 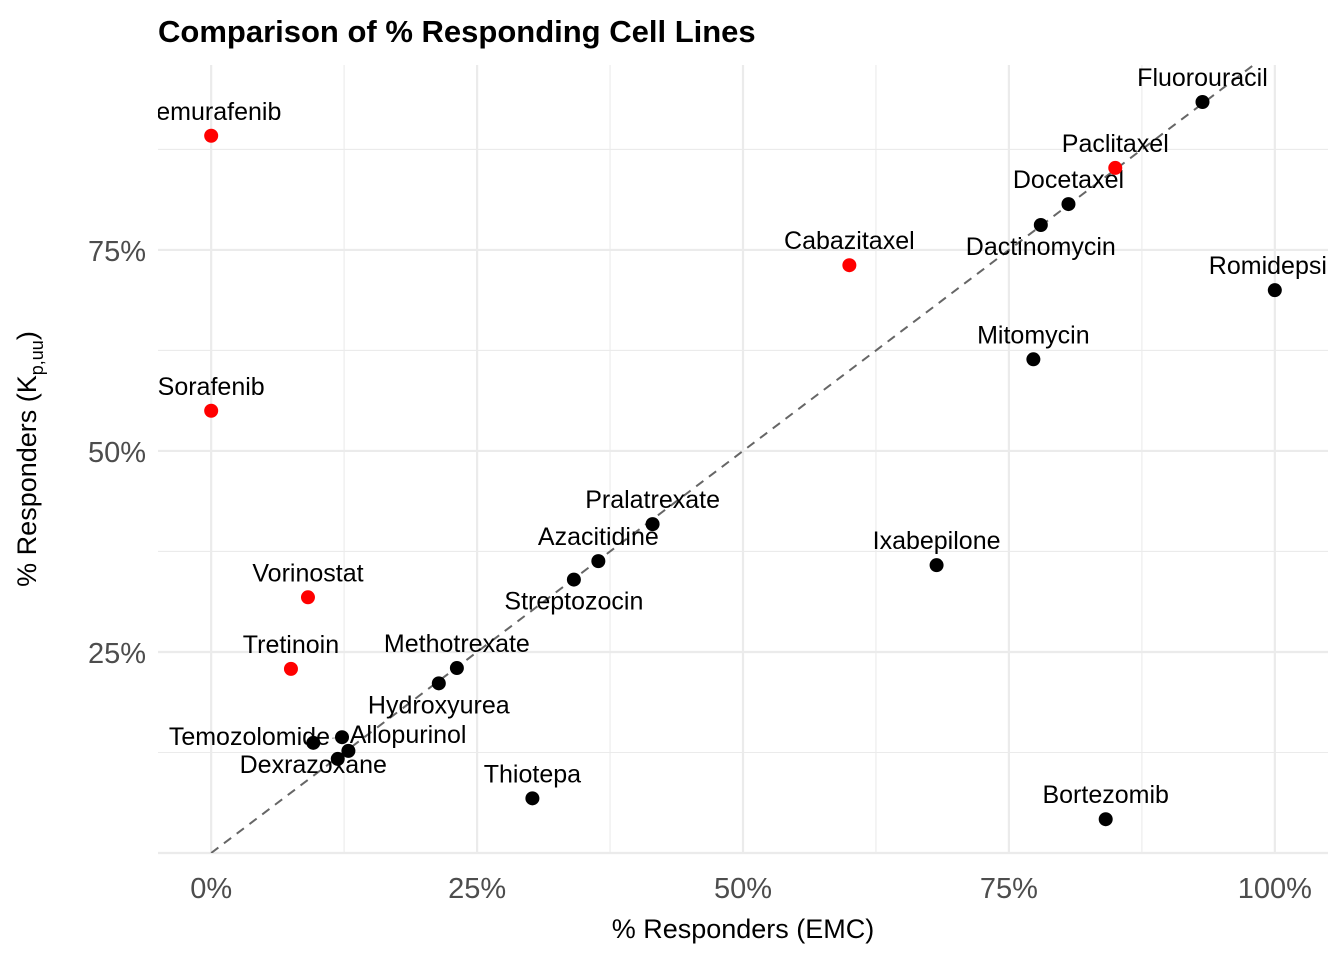 What do you see at coordinates (743, 889) in the screenshot?
I see `x-tick-label: 50%` at bounding box center [743, 889].